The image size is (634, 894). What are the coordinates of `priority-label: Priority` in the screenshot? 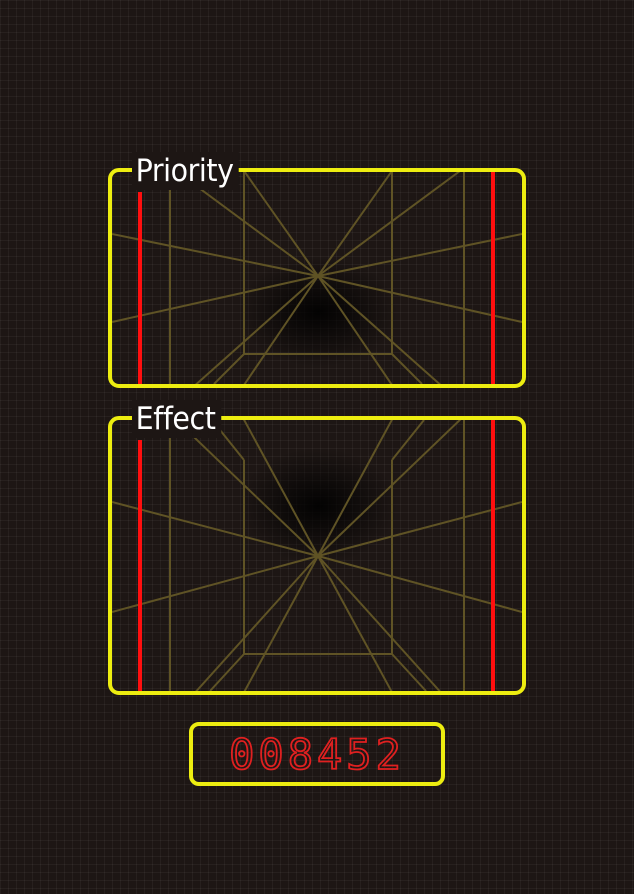 It's located at (186, 171).